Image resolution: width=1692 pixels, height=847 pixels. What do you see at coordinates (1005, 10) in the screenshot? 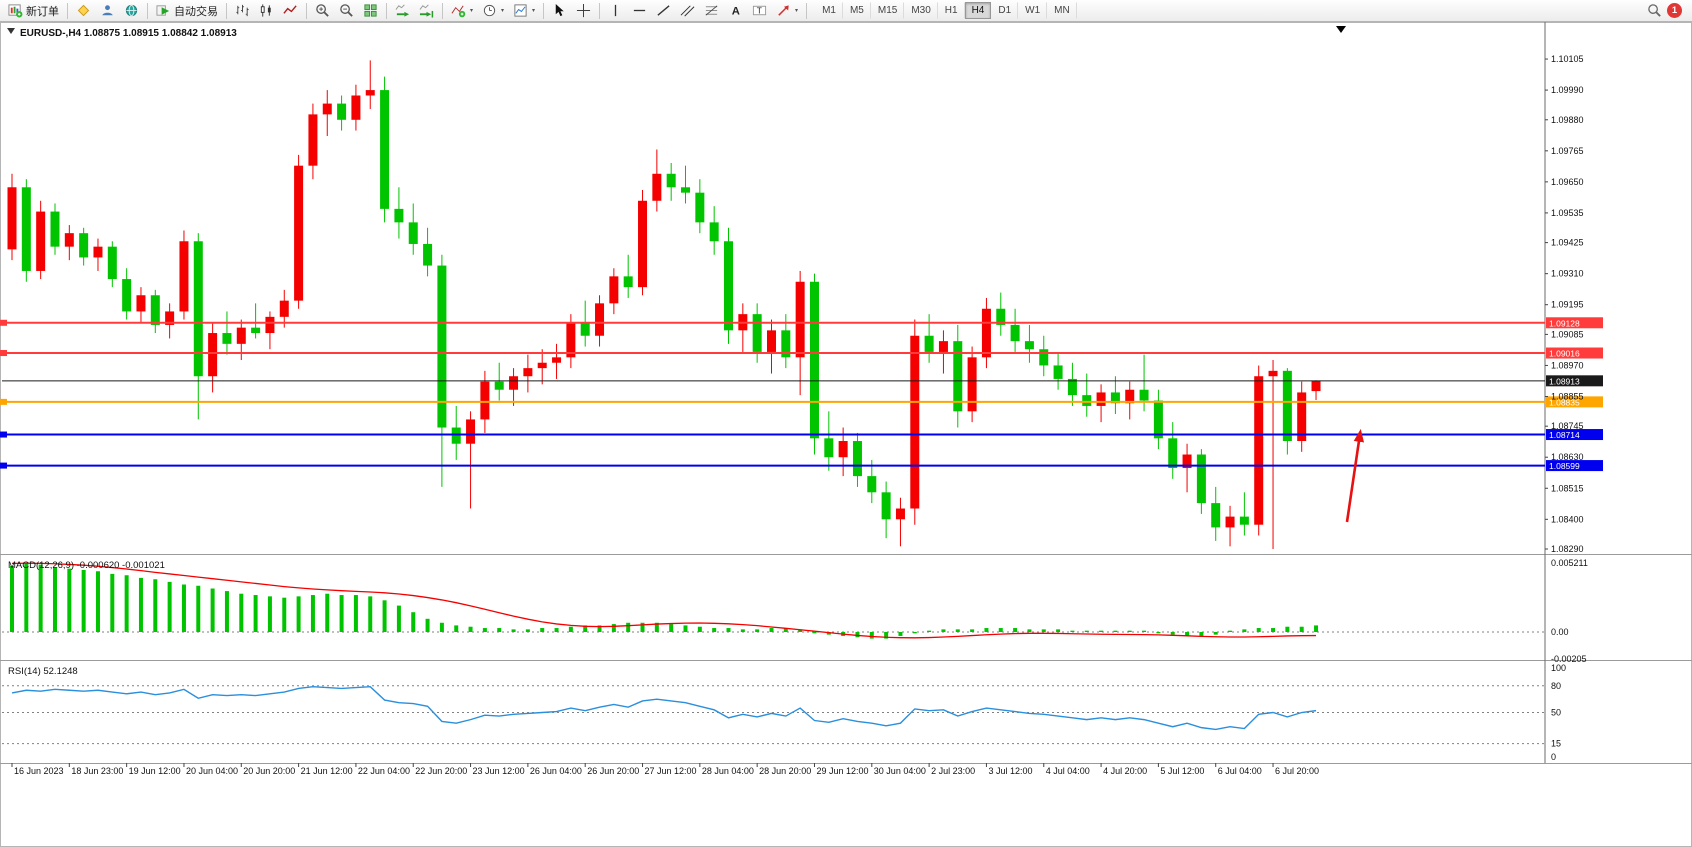
I see `timeframe-button-D1: D1` at bounding box center [1005, 10].